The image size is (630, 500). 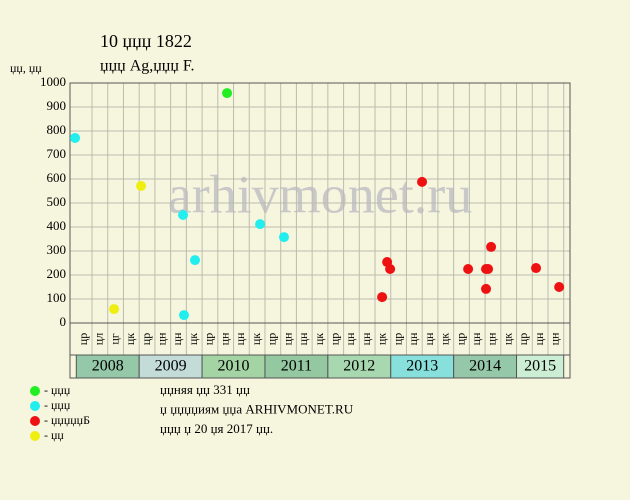 I want to click on chart-title: 10 џџџ 1822, so click(x=146, y=41).